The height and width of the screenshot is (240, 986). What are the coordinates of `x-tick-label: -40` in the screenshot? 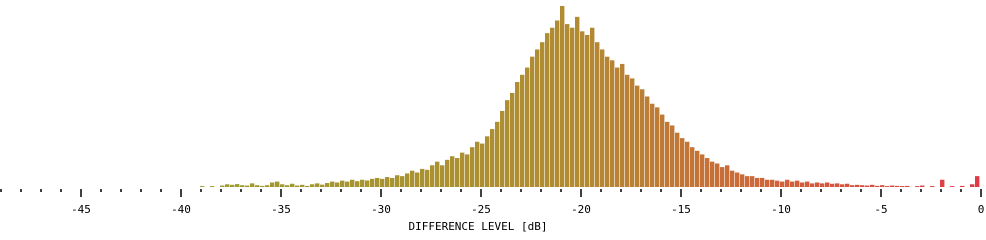 It's located at (181, 209).